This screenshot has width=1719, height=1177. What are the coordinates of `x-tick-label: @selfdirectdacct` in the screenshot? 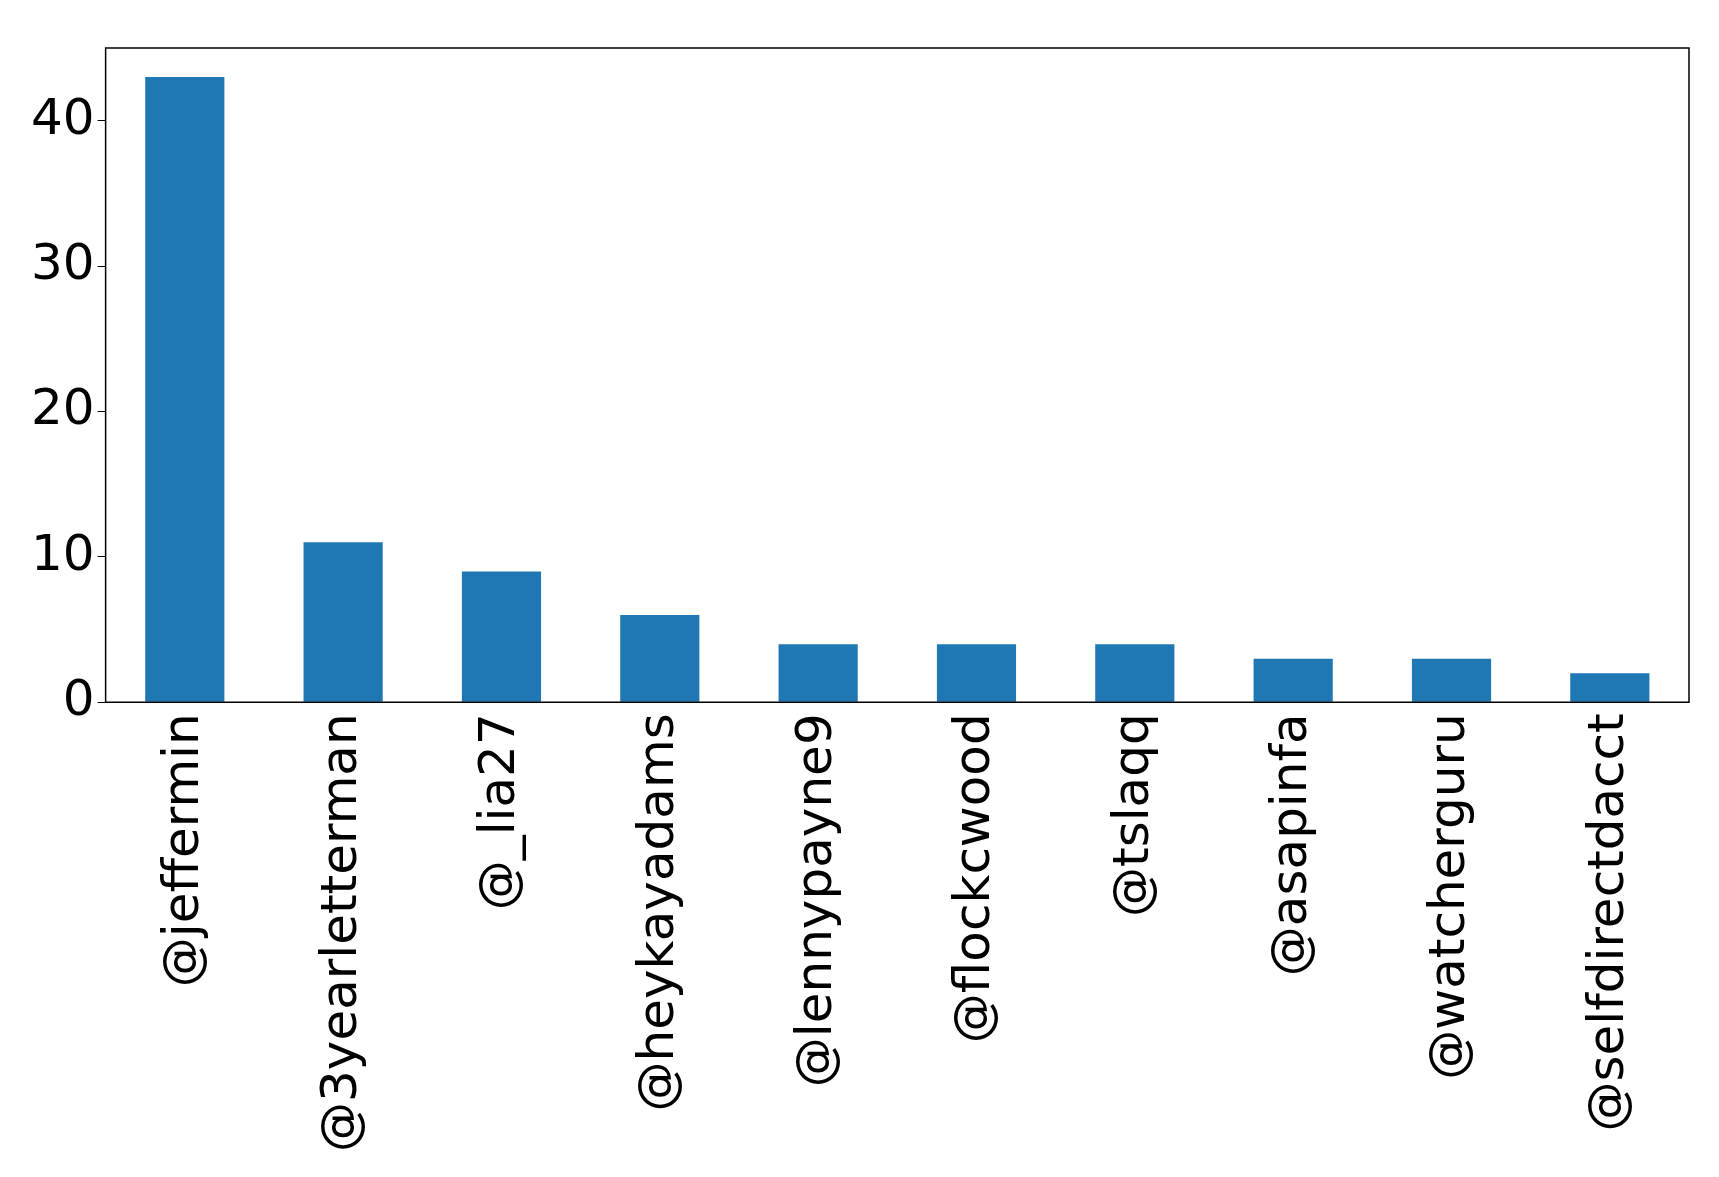 It's located at (1605, 922).